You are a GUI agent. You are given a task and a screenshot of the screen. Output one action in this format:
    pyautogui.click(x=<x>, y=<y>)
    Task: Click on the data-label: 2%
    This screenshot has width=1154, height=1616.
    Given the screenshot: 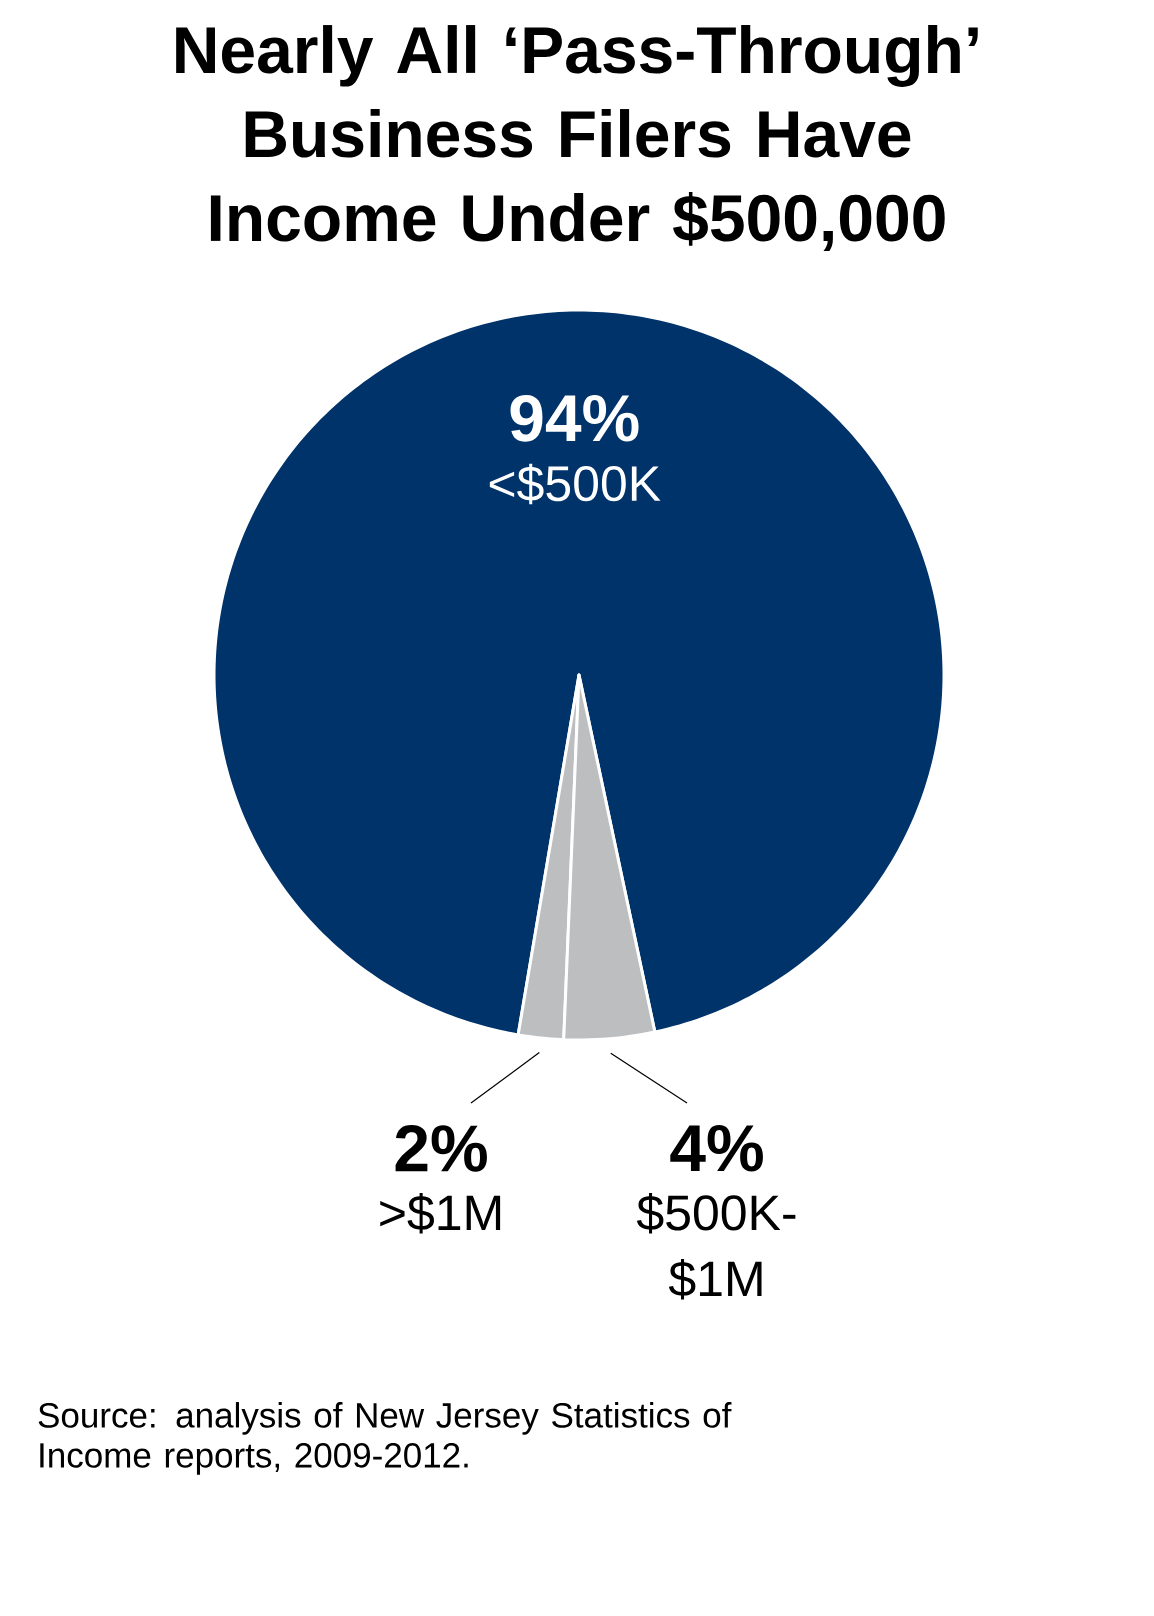 What is the action you would take?
    pyautogui.click(x=441, y=1148)
    